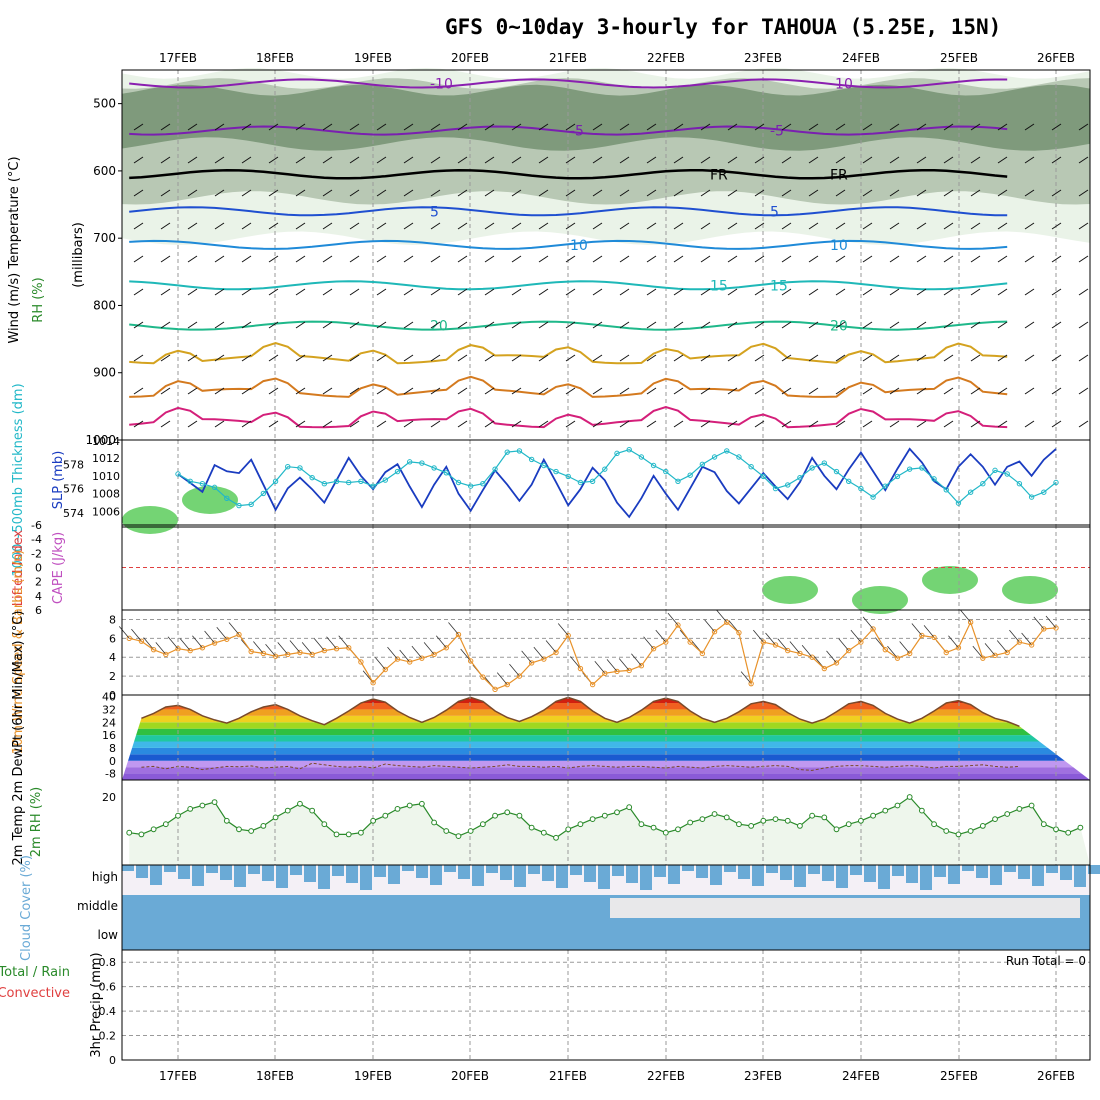 The image size is (1100, 1100). I want to click on wind-tick-3: 6, so click(112, 638).